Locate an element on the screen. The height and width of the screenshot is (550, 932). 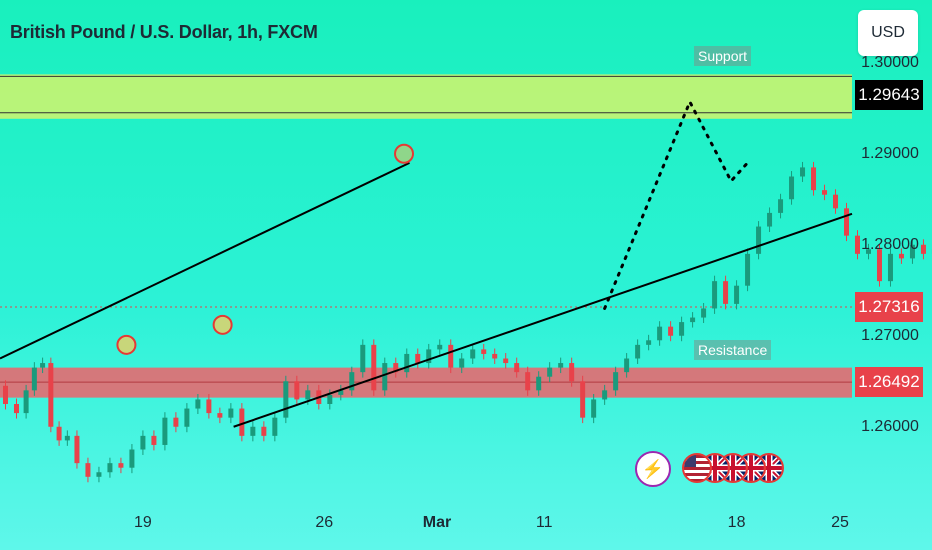
support-zone is located at coordinates (426, 96).